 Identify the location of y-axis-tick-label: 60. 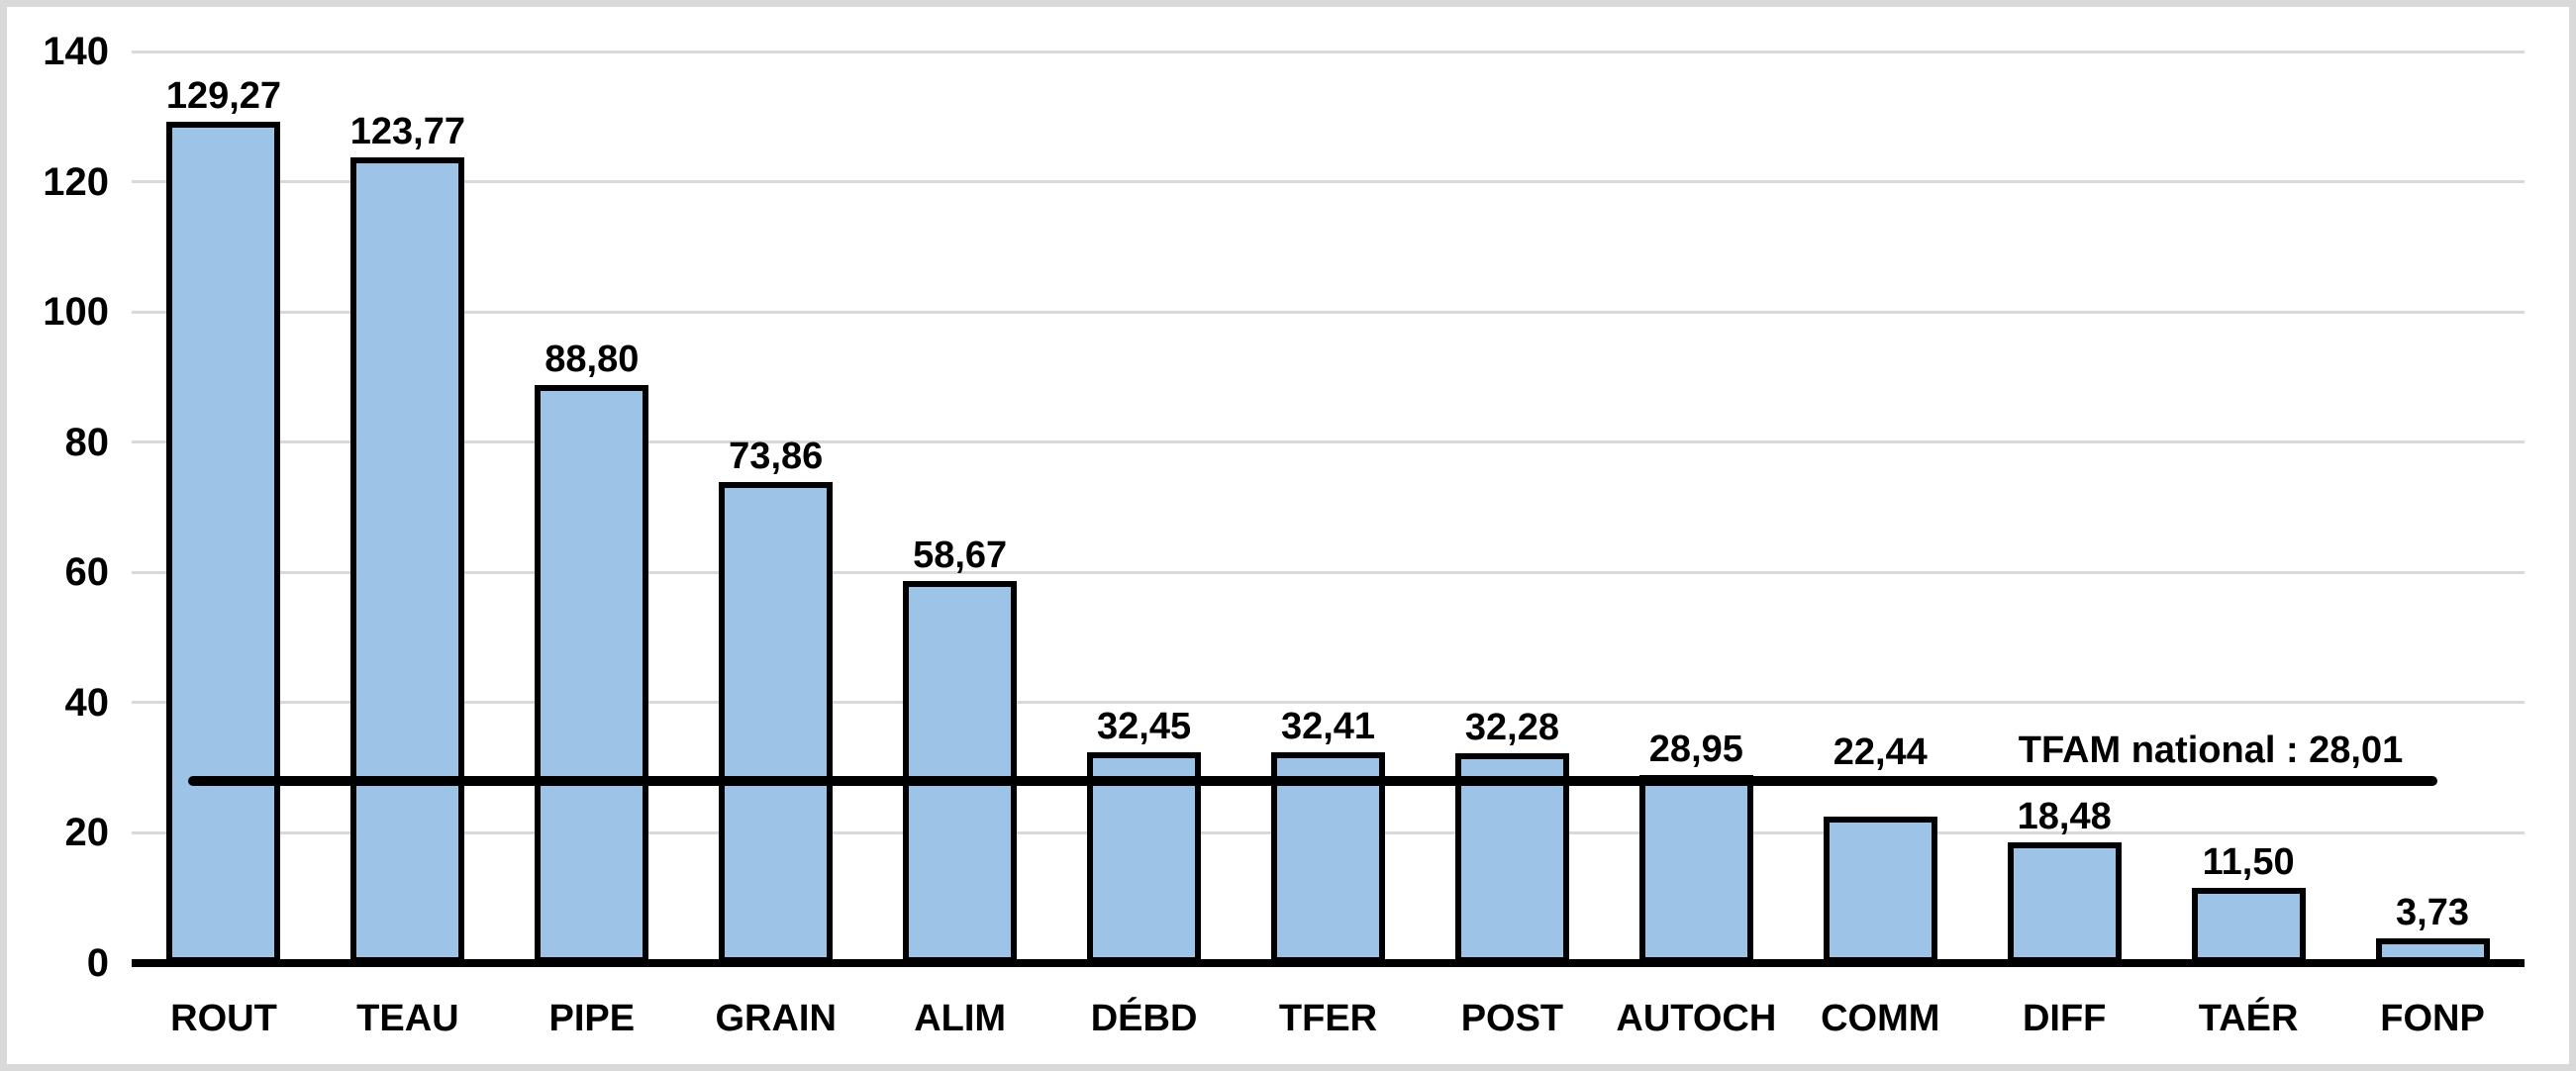
(87, 572).